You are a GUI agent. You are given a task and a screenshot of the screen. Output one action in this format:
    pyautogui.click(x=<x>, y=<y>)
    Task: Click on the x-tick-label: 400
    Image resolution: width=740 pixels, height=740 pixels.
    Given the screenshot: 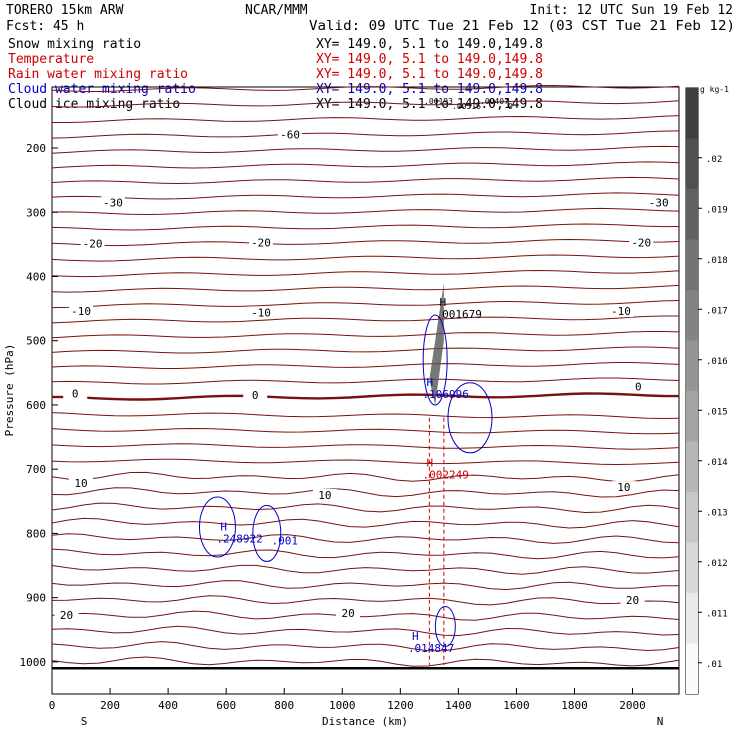 What is the action you would take?
    pyautogui.click(x=168, y=705)
    